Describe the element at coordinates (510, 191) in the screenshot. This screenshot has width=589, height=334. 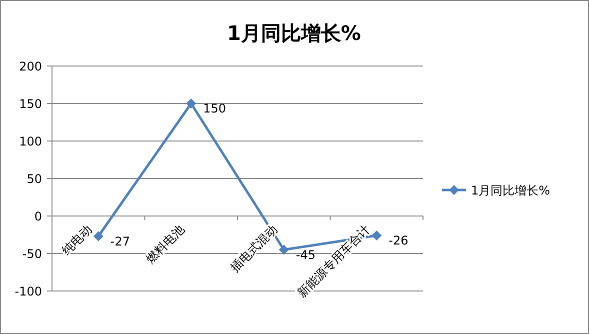
I see `legend-label: 1月同比增长%` at that location.